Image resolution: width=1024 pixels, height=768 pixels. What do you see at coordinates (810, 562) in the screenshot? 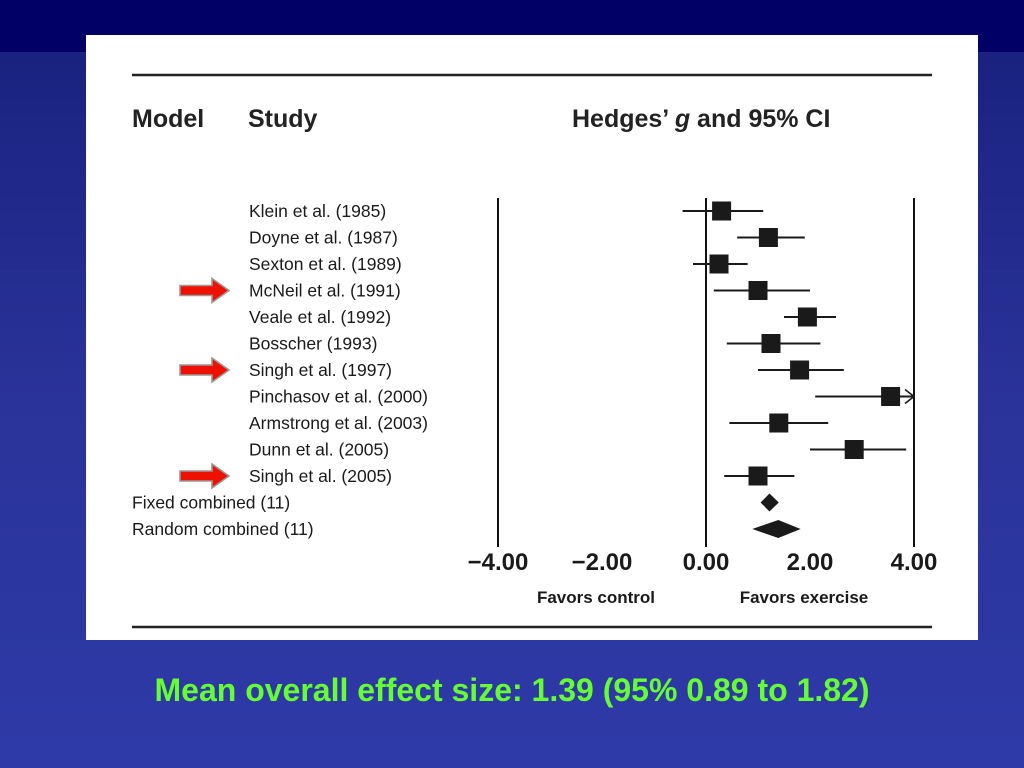
I see `x-tick-label: 2.00` at bounding box center [810, 562].